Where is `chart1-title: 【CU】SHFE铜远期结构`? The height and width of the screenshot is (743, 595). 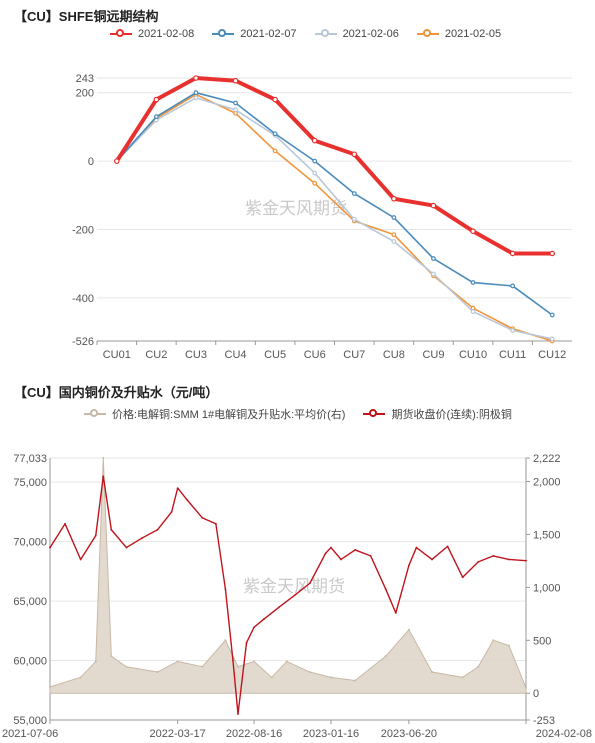 chart1-title: 【CU】SHFE铜远期结构 is located at coordinates (86, 16).